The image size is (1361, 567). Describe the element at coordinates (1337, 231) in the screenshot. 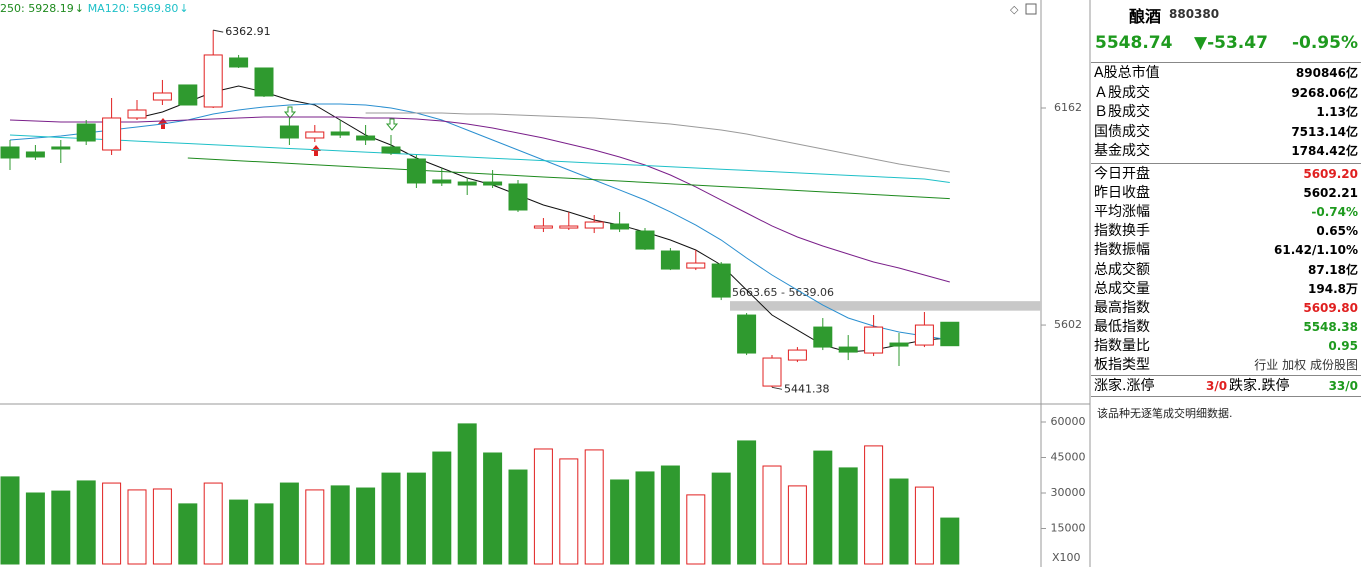

I see `row-value: 0.65%` at that location.